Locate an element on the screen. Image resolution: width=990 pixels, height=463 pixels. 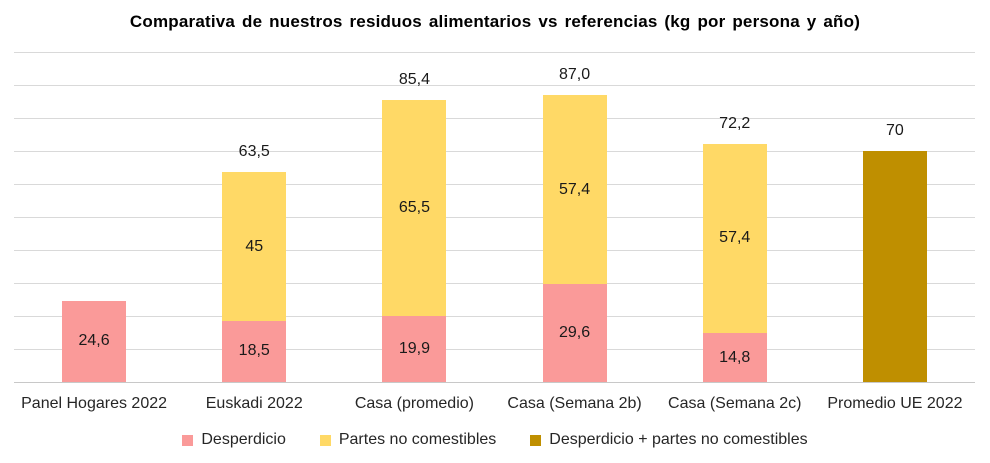
bar-segment-partes-no-comestibles: 65,5 is located at coordinates (414, 208).